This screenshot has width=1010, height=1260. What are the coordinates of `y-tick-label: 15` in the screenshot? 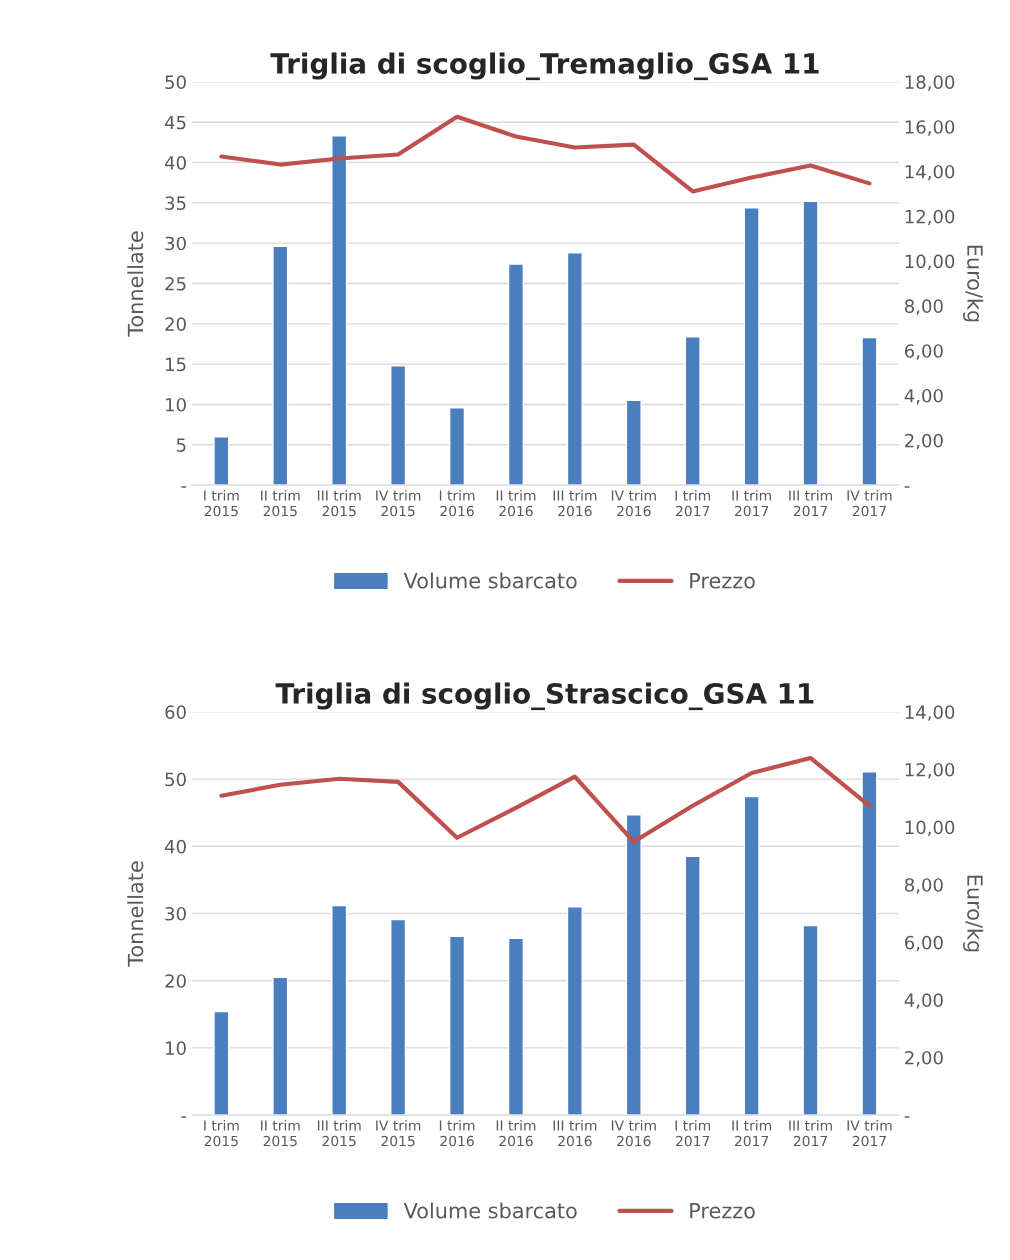 It's located at (176, 364).